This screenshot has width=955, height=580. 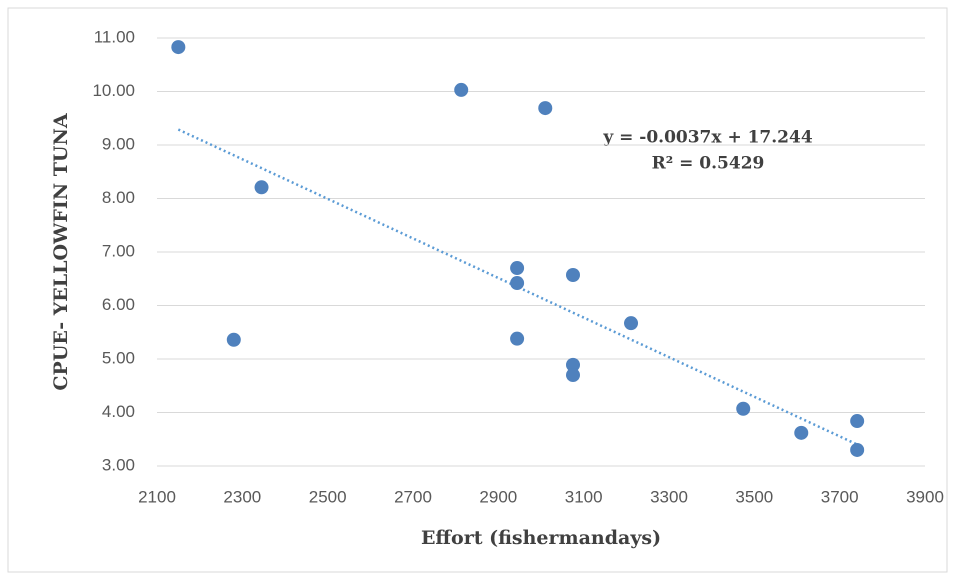 I want to click on trendline-equation: y = -0.0037x + 17.244, so click(x=707, y=138).